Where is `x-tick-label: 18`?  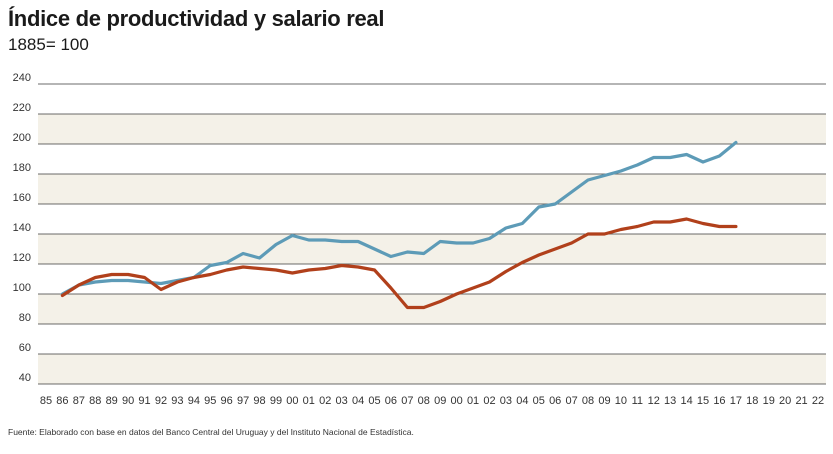
x-tick-label: 18 is located at coordinates (752, 401).